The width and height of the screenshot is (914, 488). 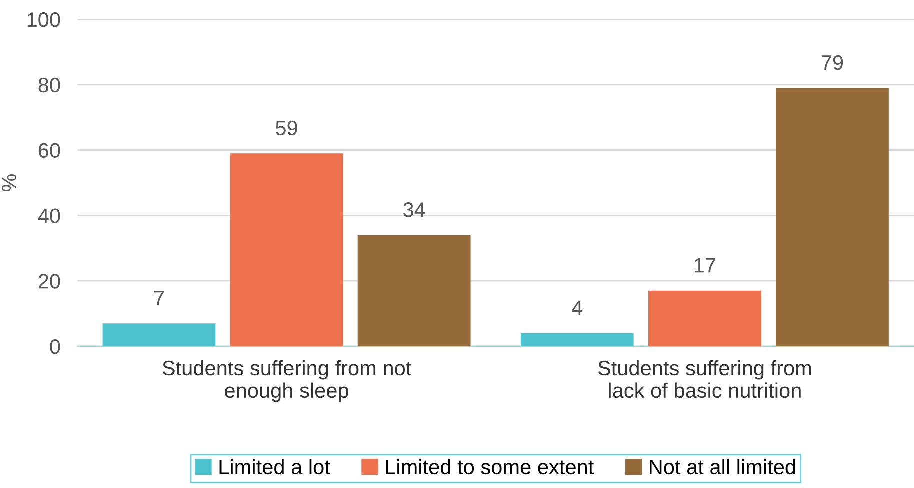 I want to click on data-label: 4, so click(x=577, y=308).